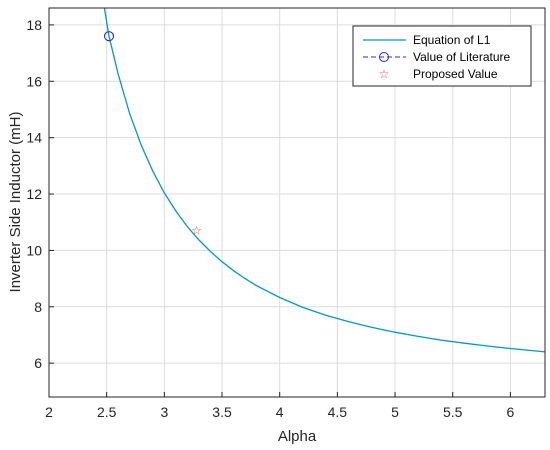  Describe the element at coordinates (338, 412) in the screenshot. I see `x-tick-label: 4.5` at that location.